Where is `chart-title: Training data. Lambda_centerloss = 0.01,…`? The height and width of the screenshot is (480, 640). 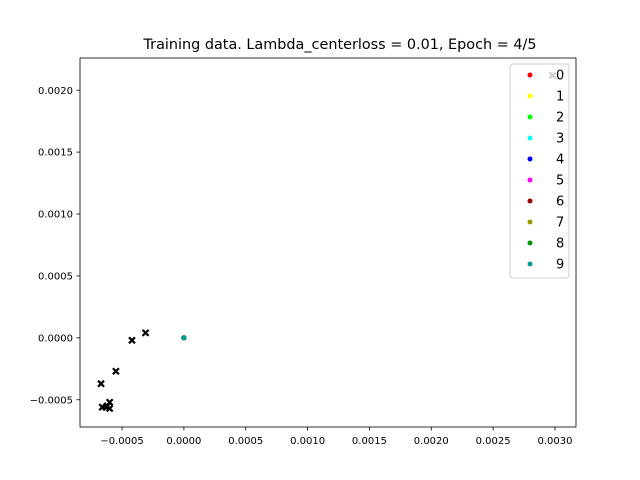 chart-title: Training data. Lambda_centerloss = 0.01,… is located at coordinates (340, 45).